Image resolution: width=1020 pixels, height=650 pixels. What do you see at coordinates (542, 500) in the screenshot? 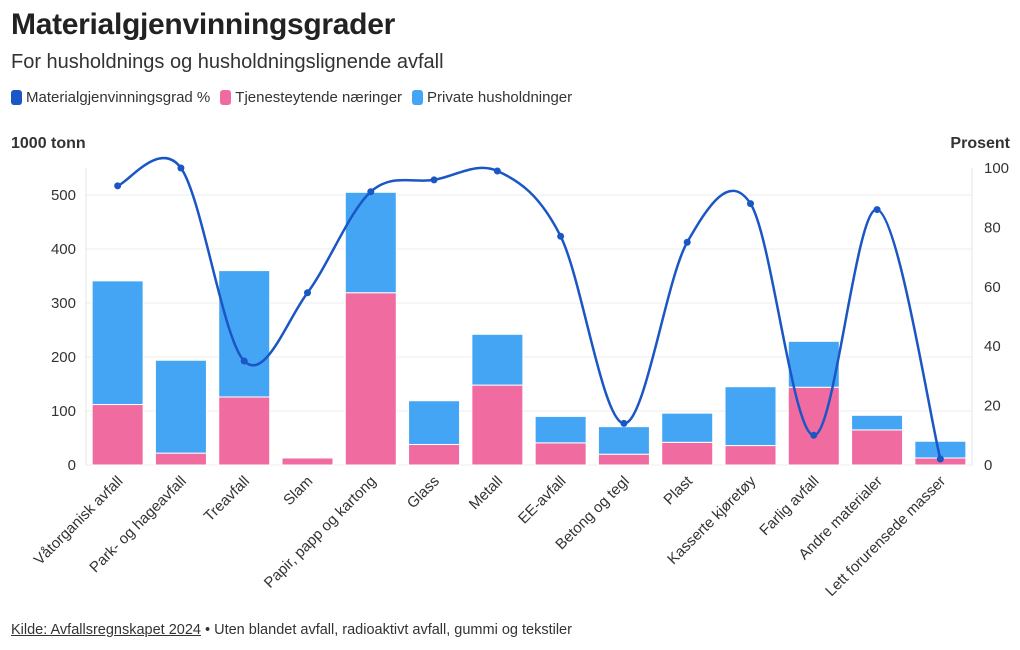
I see `x-tick-label: EE-avfall` at bounding box center [542, 500].